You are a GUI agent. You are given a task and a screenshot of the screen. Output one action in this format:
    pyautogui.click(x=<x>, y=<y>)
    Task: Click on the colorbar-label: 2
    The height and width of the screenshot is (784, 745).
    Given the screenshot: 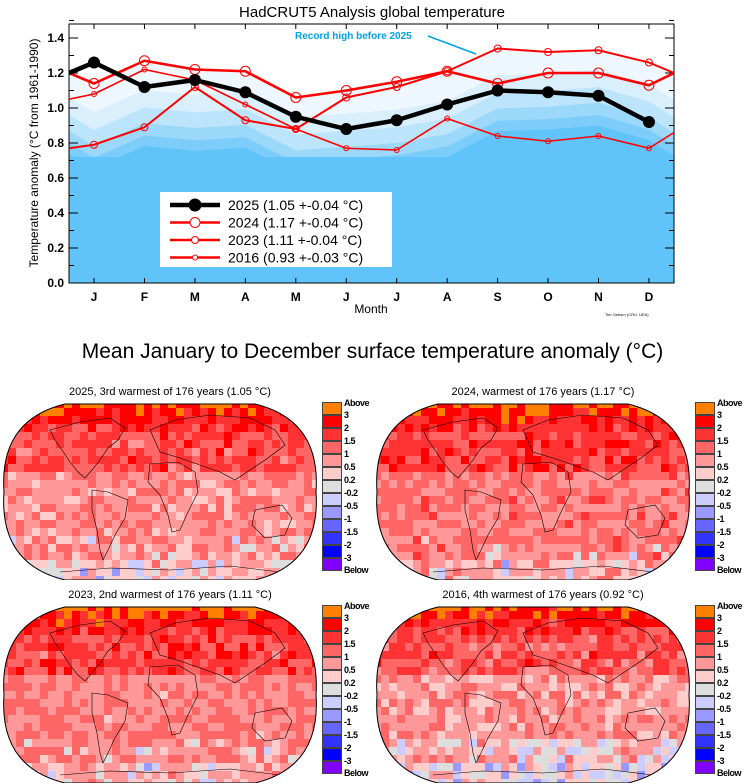 What is the action you would take?
    pyautogui.click(x=719, y=428)
    